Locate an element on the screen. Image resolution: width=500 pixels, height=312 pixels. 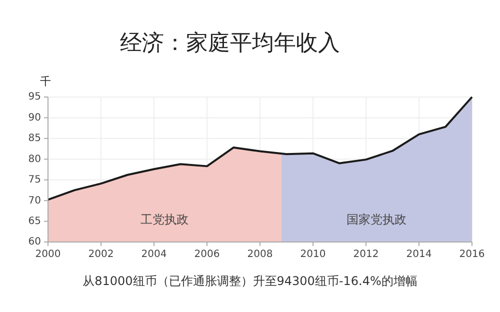
y-tick-label: 80 is located at coordinates (34, 159).